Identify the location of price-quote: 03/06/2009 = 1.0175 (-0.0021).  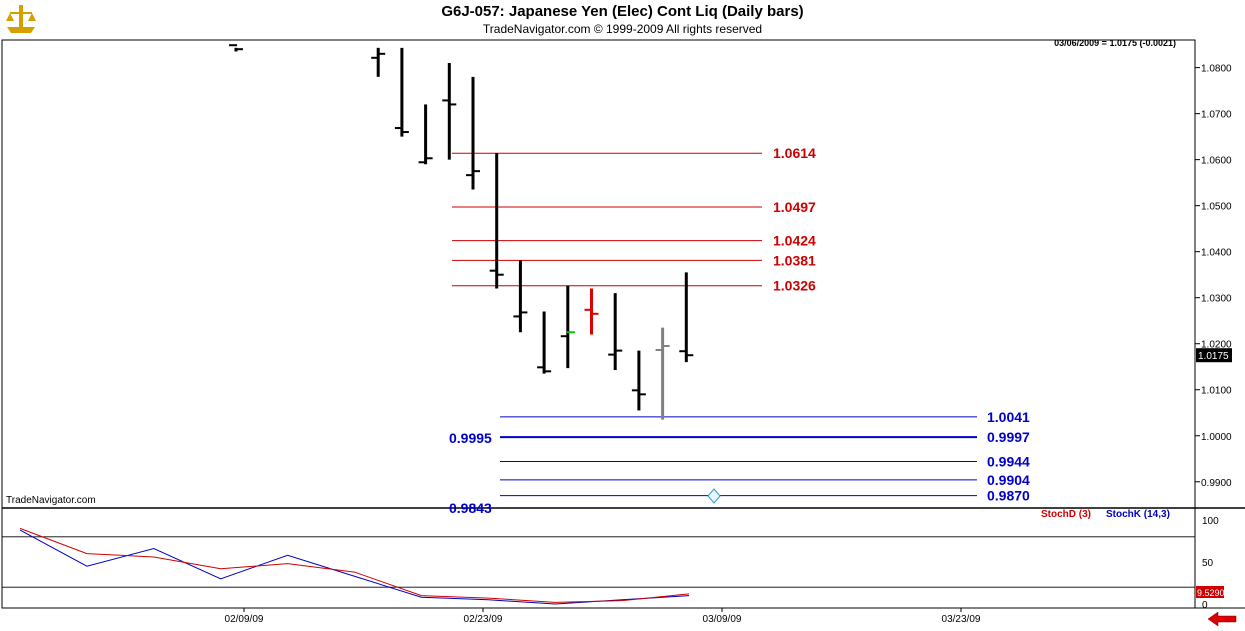
(1115, 43).